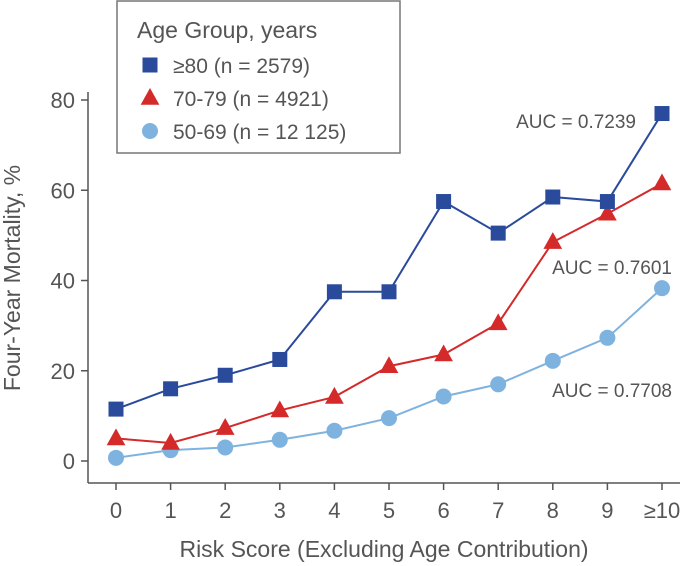  Describe the element at coordinates (612, 391) in the screenshot. I see `auc-label: AUC = 0.7708` at that location.